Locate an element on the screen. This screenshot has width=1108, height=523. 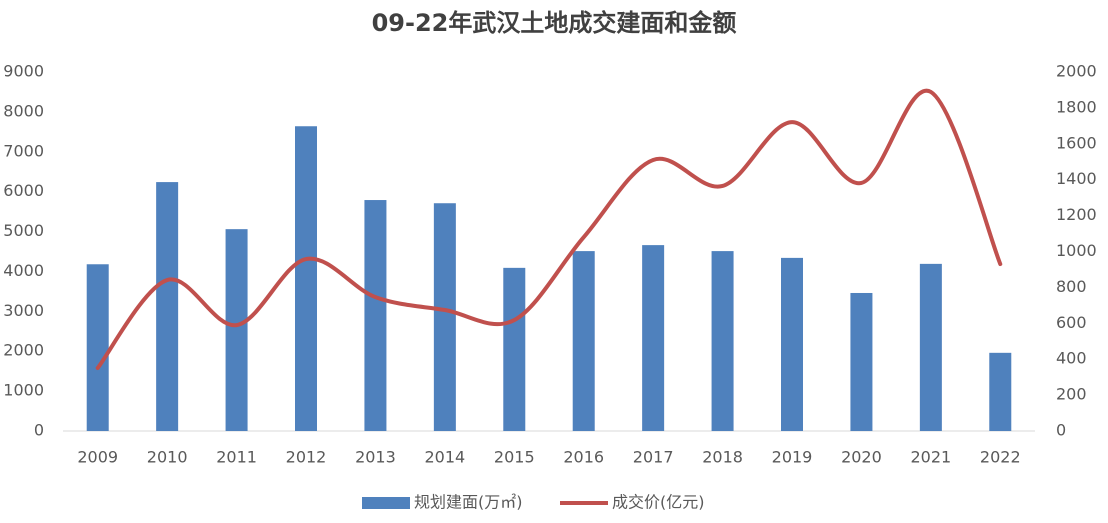
x-tick-label: 2018 is located at coordinates (722, 457).